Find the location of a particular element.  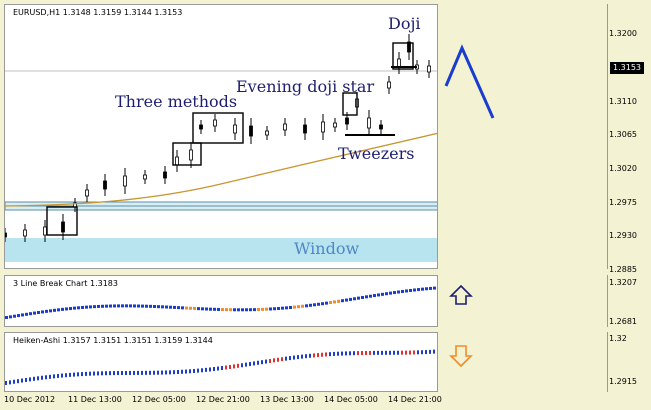

price-axis is located at coordinates (627, 136).